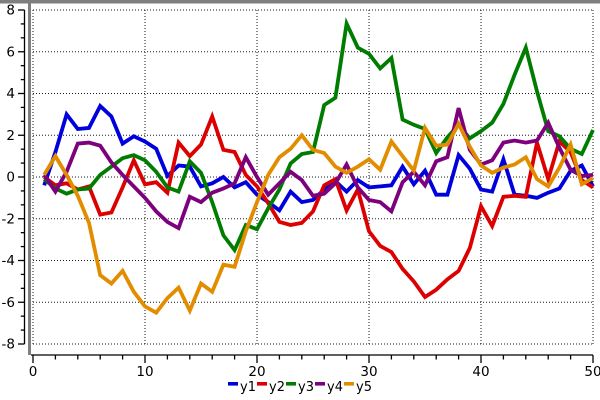  Describe the element at coordinates (291, 384) in the screenshot. I see `legend-swatch-y3` at that location.